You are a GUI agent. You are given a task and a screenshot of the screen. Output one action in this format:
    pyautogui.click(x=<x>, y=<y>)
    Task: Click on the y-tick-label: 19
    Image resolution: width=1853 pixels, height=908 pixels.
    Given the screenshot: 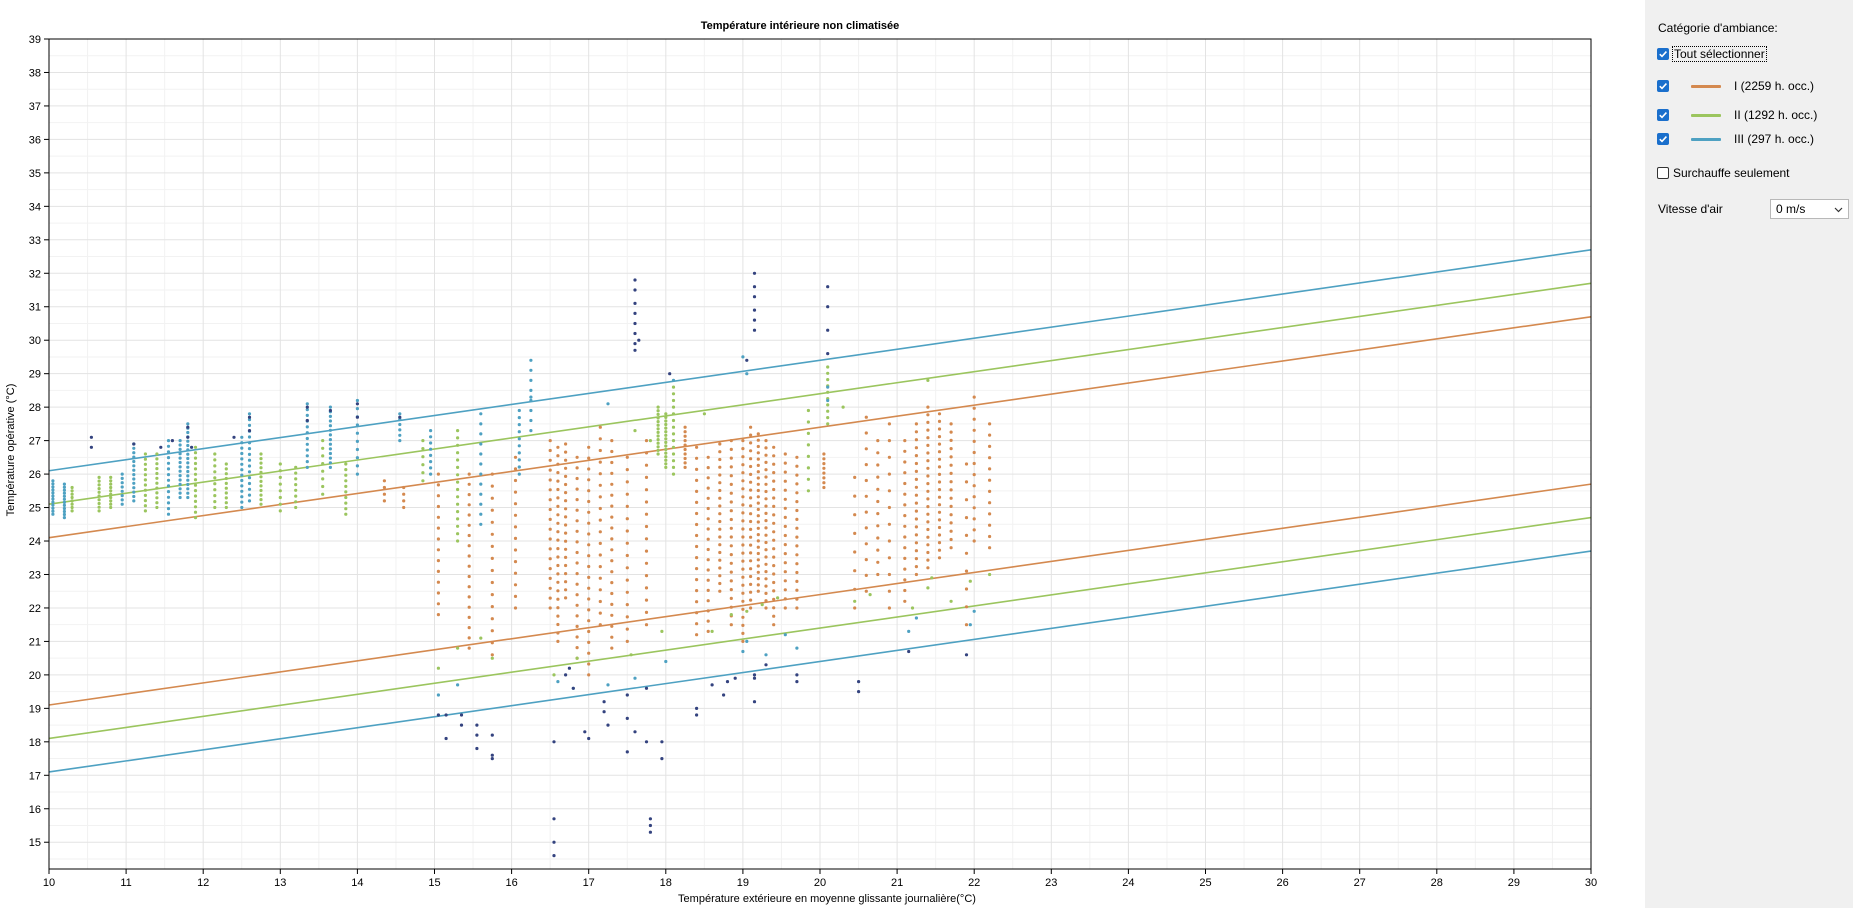 What is the action you would take?
    pyautogui.click(x=35, y=709)
    